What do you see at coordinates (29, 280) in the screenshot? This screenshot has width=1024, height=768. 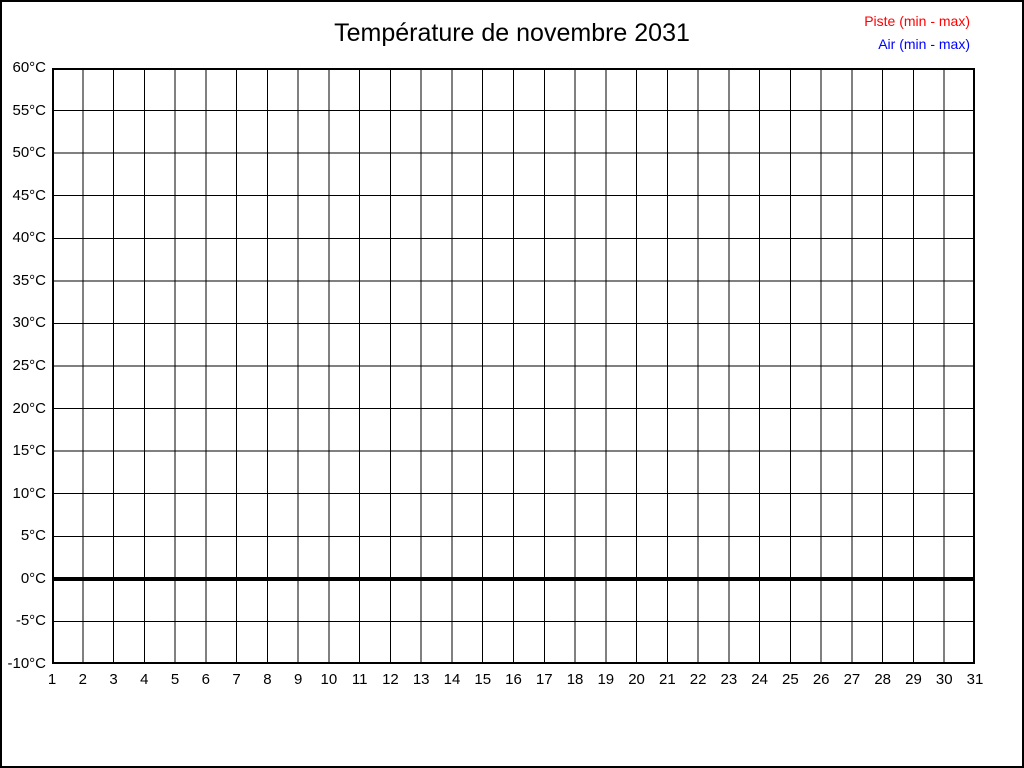 I see `y-tick-label: 35°C` at bounding box center [29, 280].